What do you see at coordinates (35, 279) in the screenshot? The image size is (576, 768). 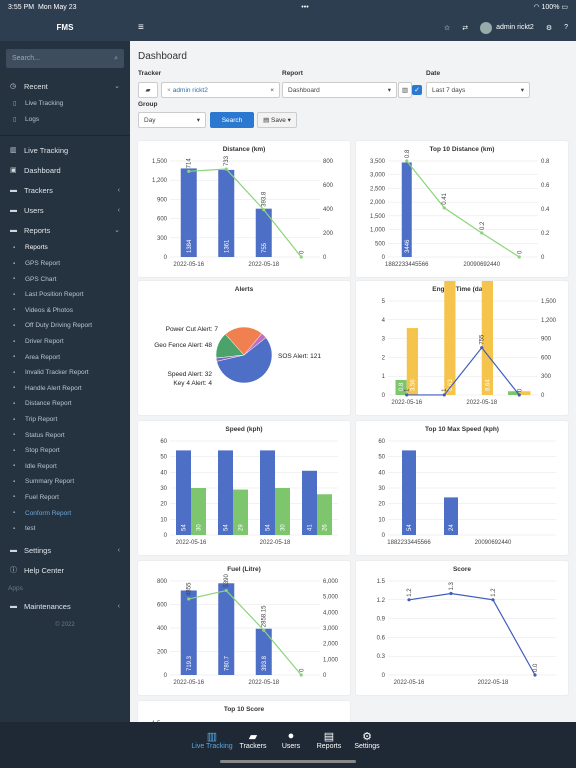 I see `sidebar-report-item: ▪ GPS Chart` at bounding box center [35, 279].